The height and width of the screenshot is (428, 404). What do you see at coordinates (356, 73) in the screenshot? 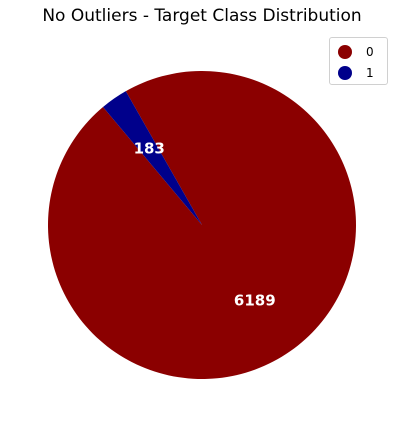
I see `legend-item-1: 1` at bounding box center [356, 73].